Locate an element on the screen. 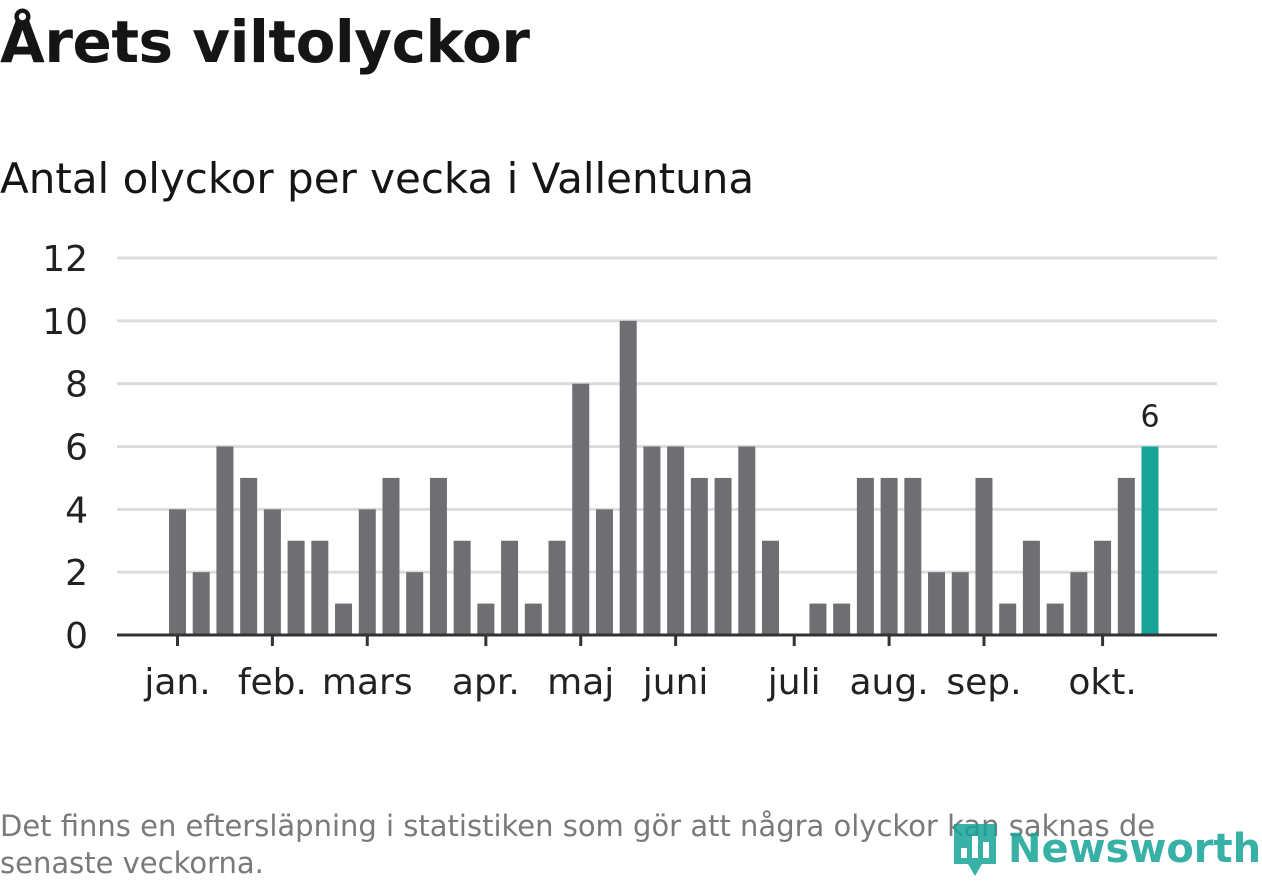  x-tick-label: sep. is located at coordinates (983, 682).